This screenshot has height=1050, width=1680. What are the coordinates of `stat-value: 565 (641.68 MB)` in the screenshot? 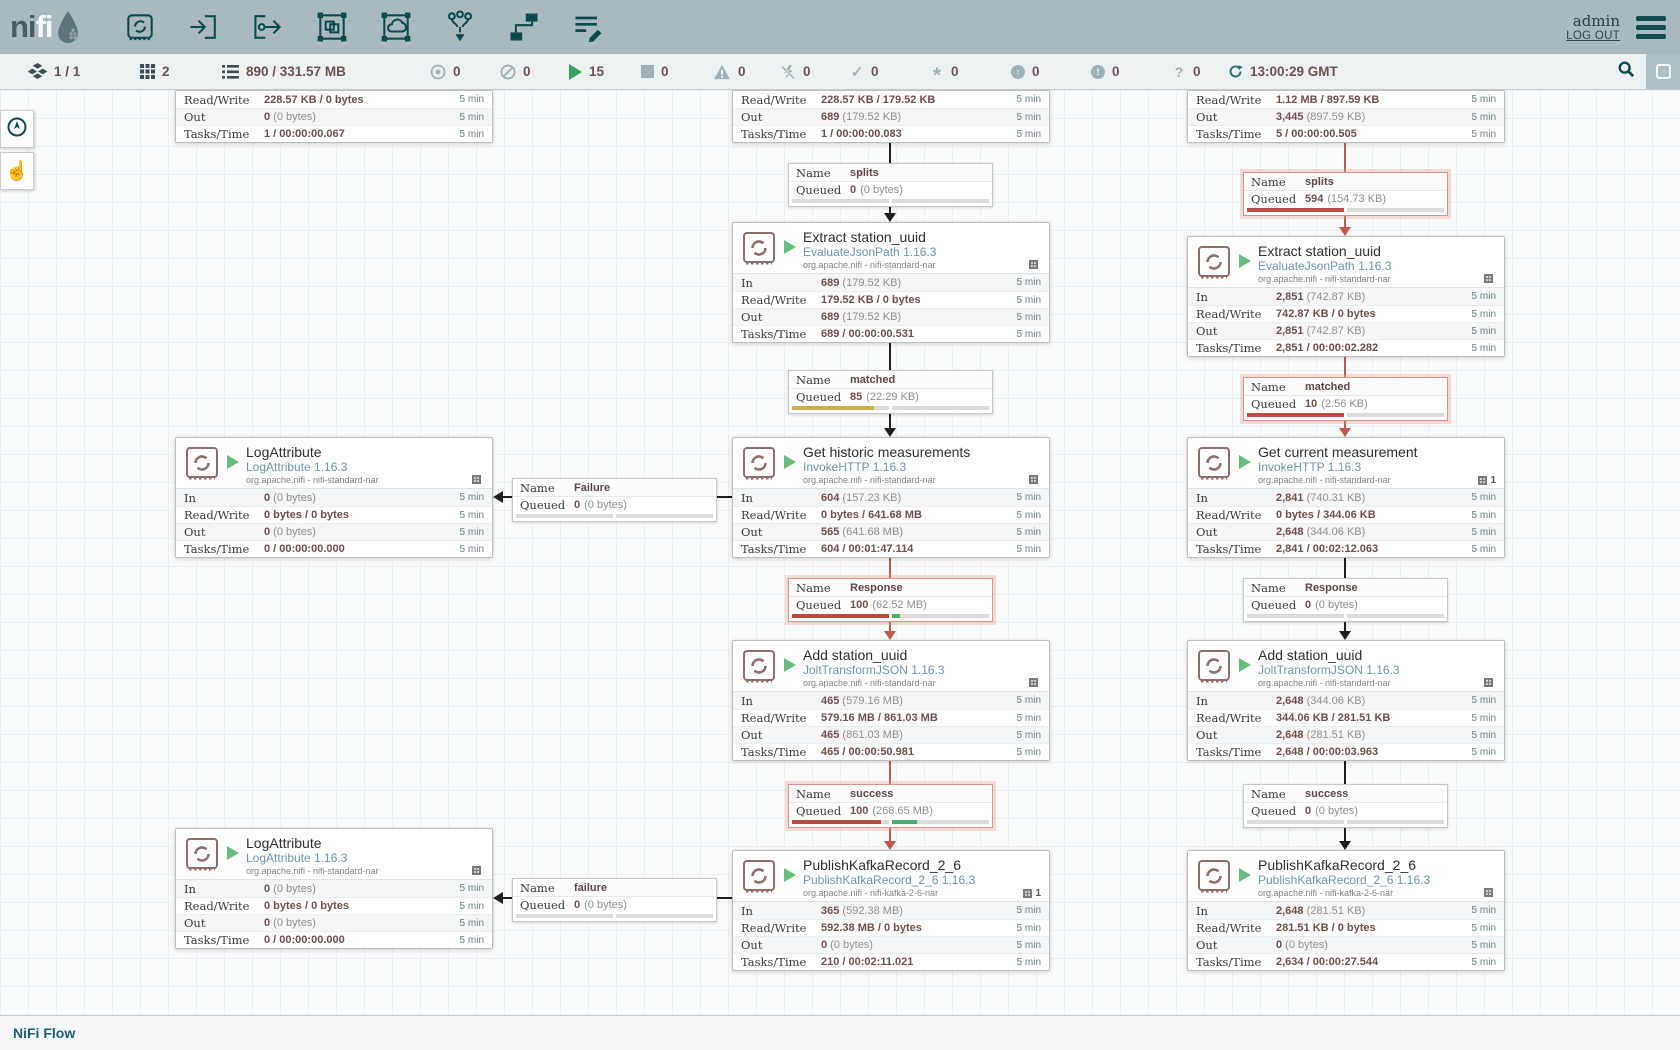 It's located at (862, 532).